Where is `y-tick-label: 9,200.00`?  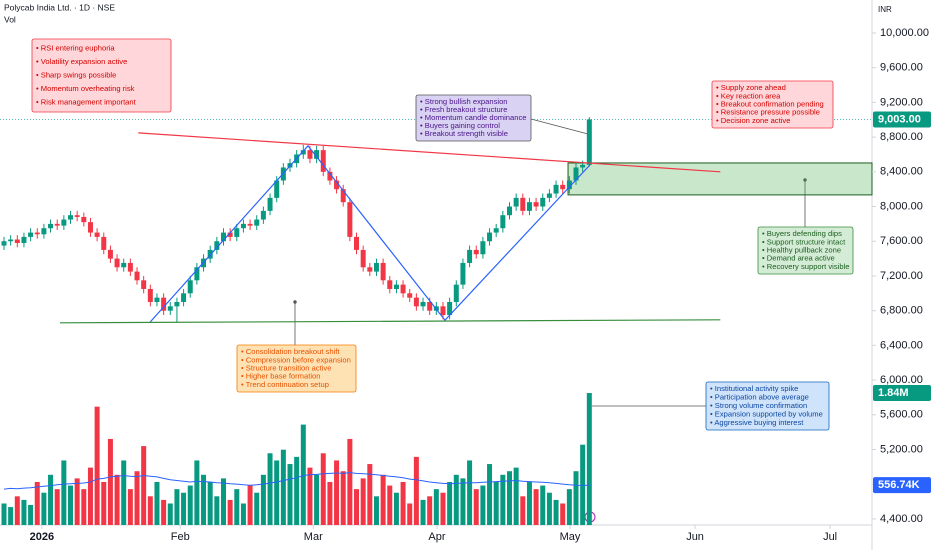 y-tick-label: 9,200.00 is located at coordinates (901, 102).